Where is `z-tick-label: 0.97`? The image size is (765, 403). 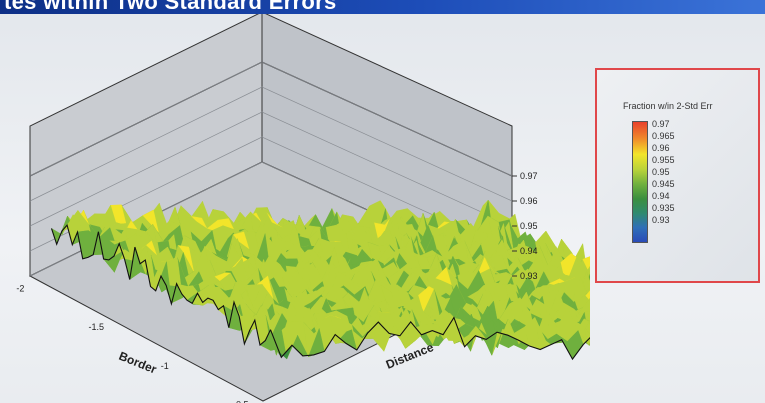
z-tick-label: 0.97 is located at coordinates (529, 176).